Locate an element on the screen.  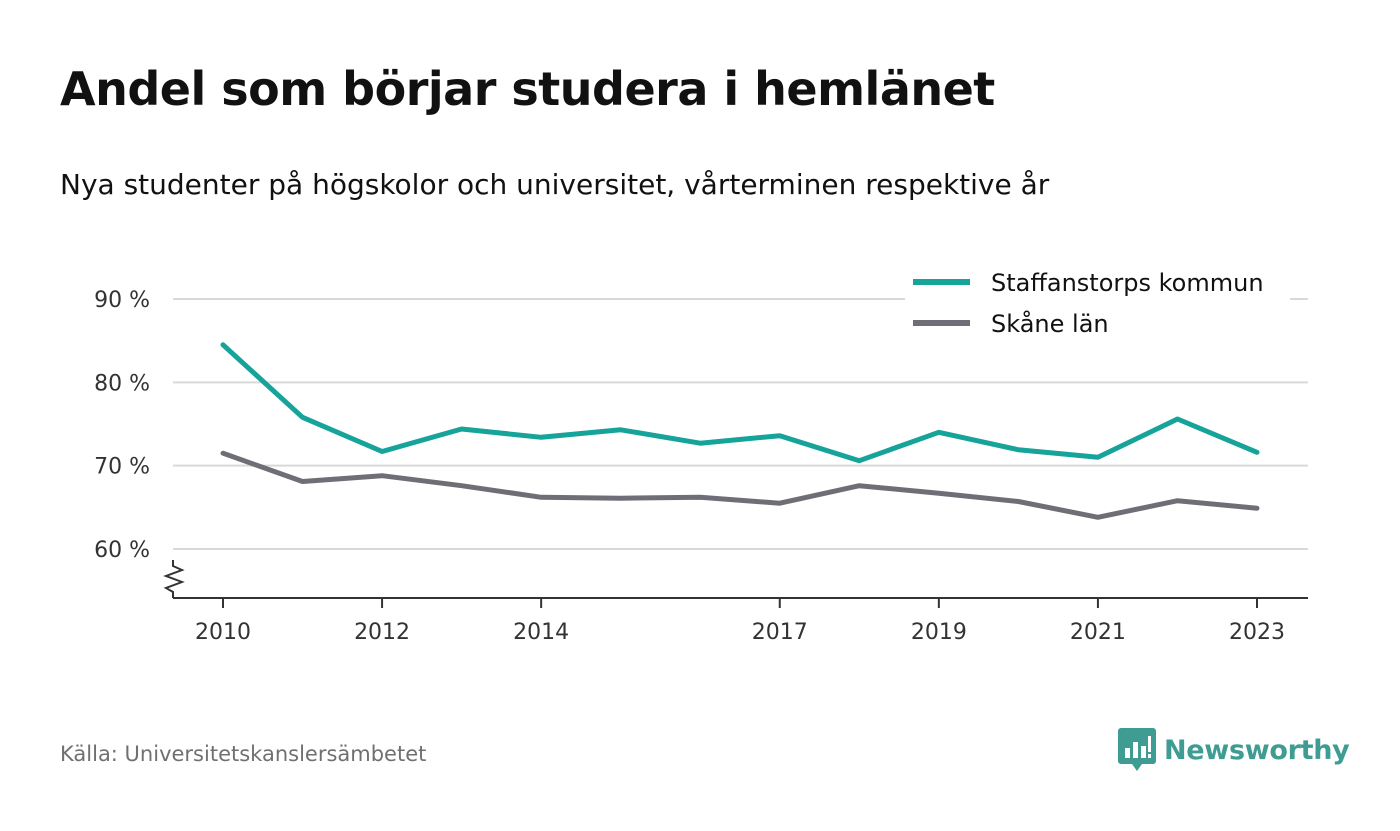
series-line-staffanstorp is located at coordinates (740, 403).